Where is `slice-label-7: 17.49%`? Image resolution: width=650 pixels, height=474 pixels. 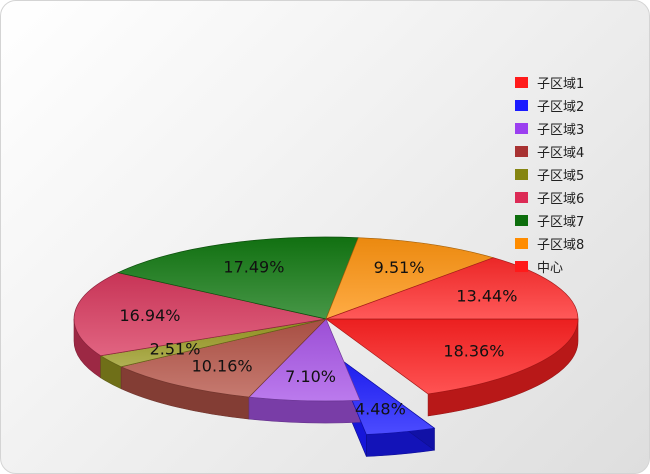 slice-label-7: 17.49% is located at coordinates (253, 267).